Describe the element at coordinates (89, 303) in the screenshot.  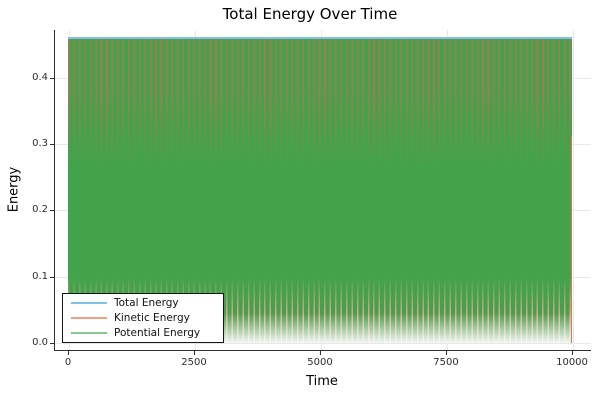
I see `total-energy-line-swatch` at that location.